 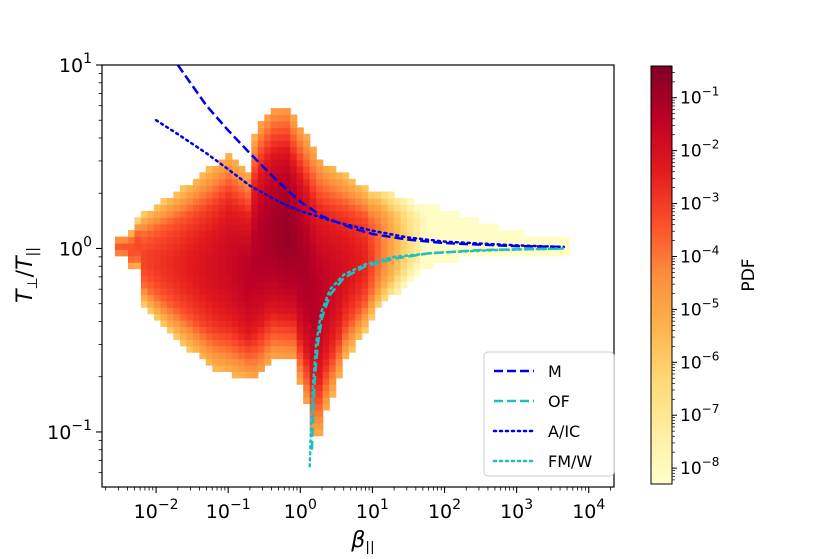 What do you see at coordinates (564, 431) in the screenshot?
I see `legend-label: A/IC` at bounding box center [564, 431].